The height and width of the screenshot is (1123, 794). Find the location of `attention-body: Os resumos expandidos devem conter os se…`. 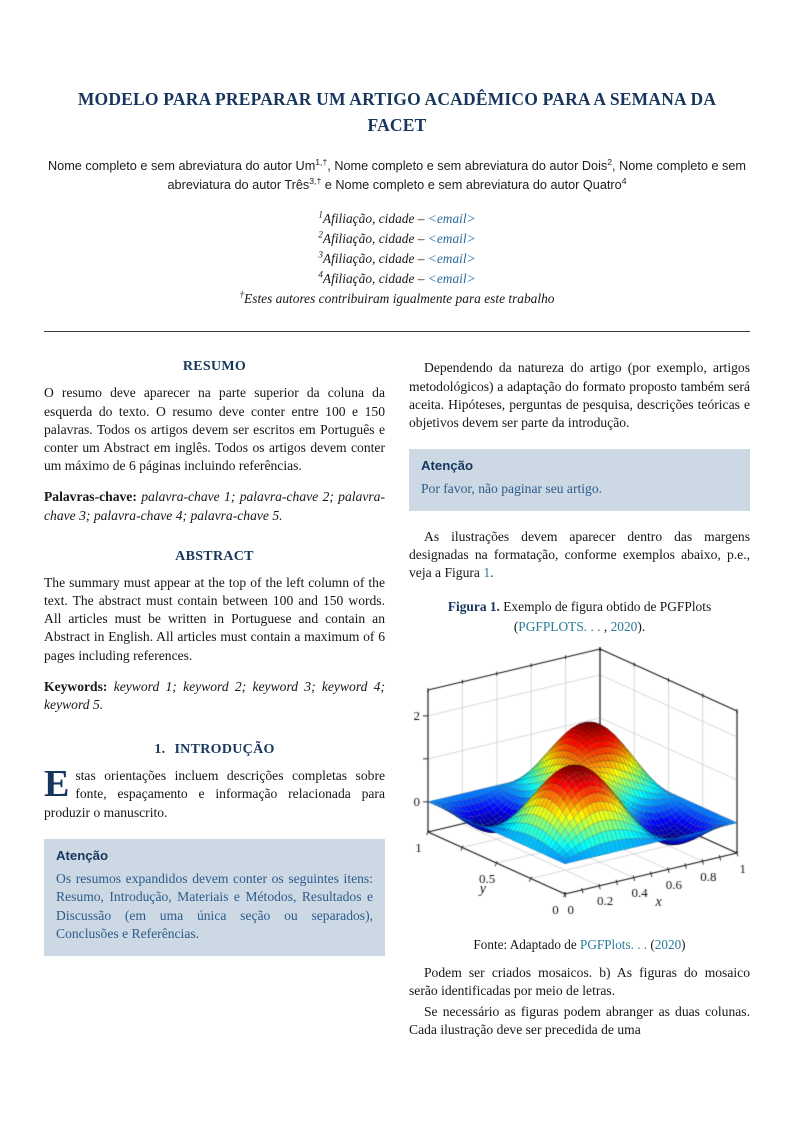

attention-body: Os resumos expandidos devem conter os se… is located at coordinates (214, 906).